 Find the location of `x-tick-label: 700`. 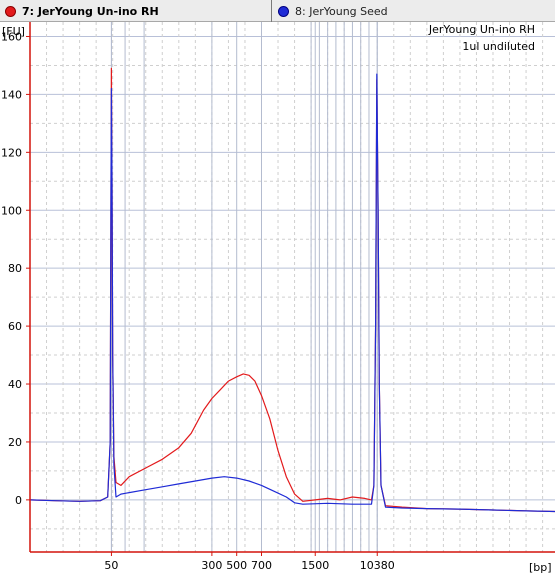

x-tick-label: 700 is located at coordinates (261, 565).